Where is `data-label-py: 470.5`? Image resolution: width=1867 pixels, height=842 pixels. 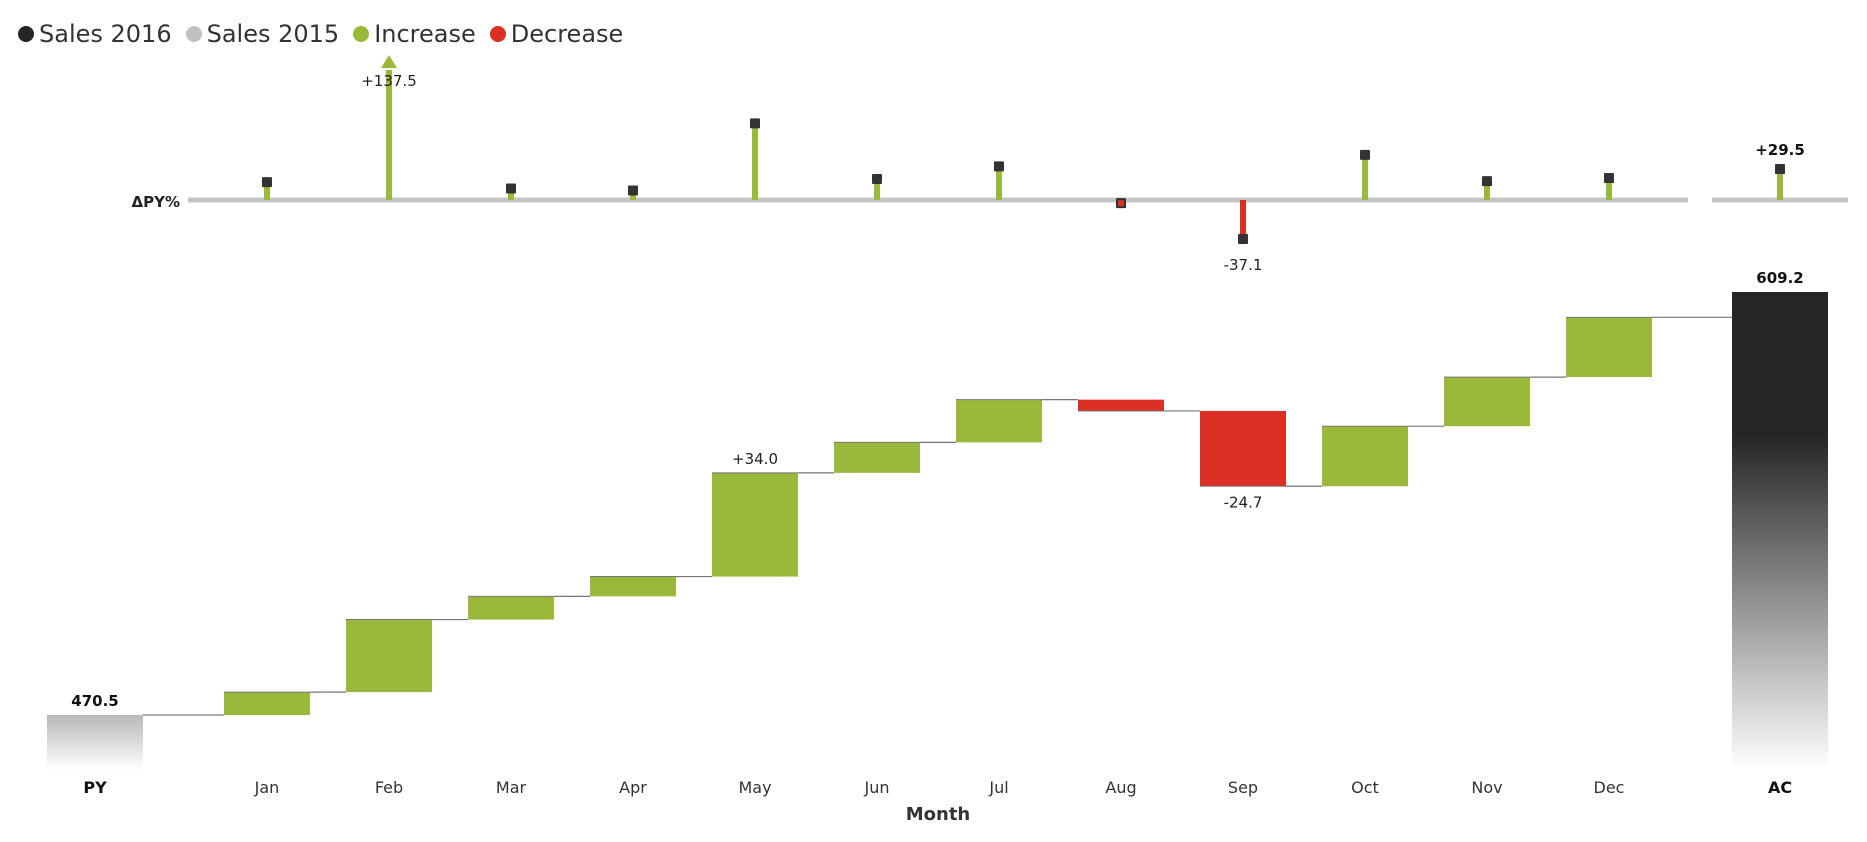 data-label-py: 470.5 is located at coordinates (94, 701).